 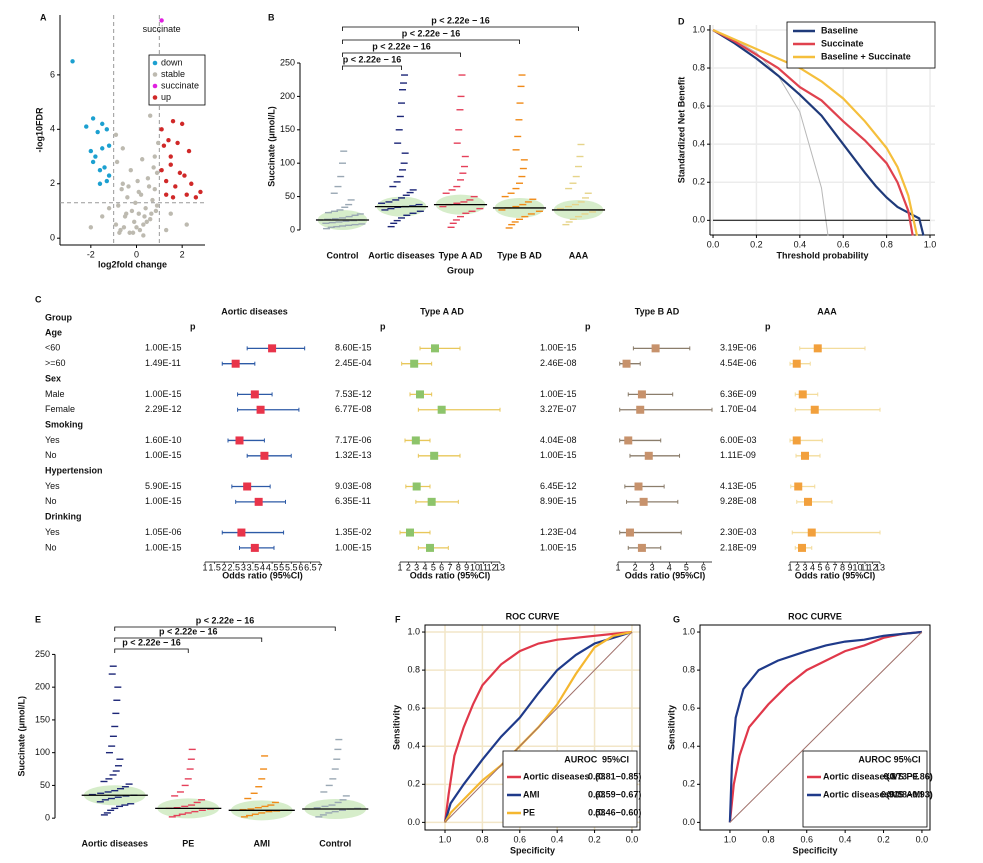 I want to click on y-tick-label: 0.8, so click(x=413, y=669).